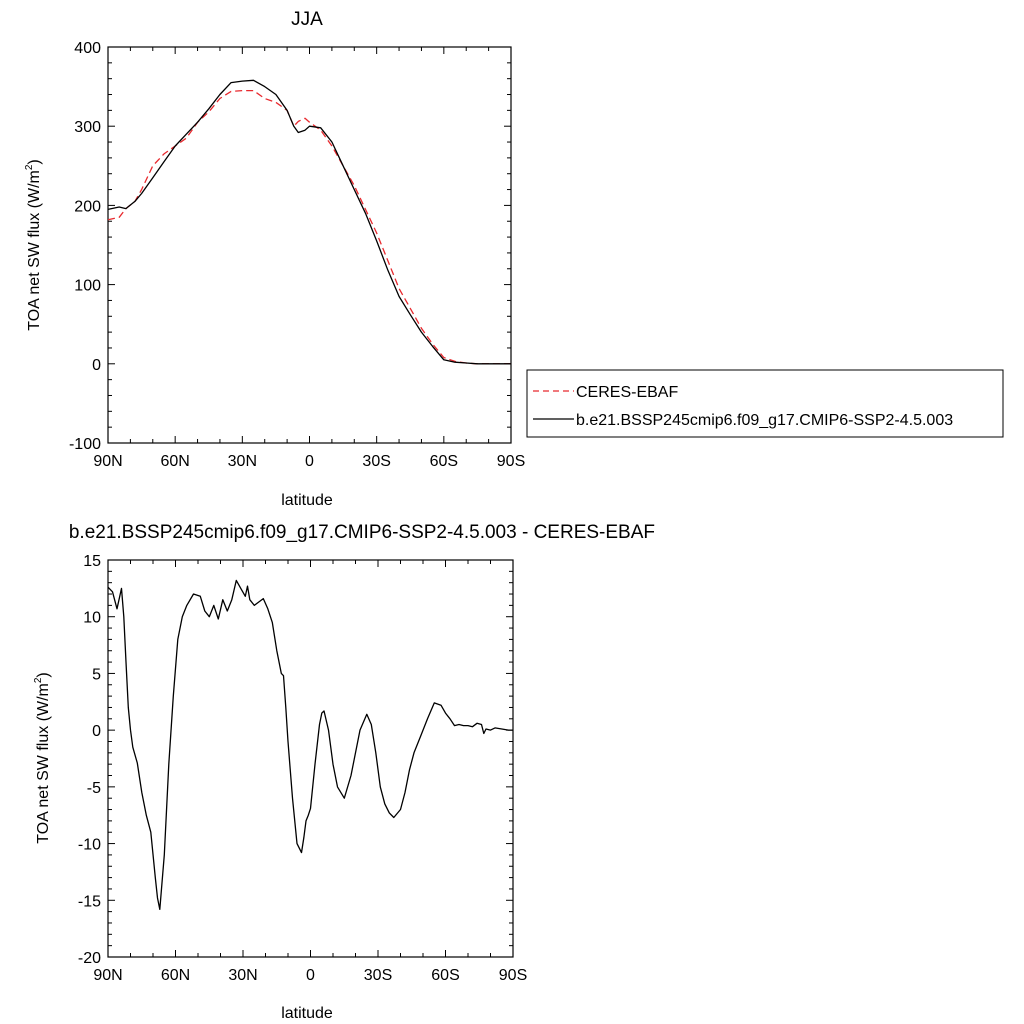 This screenshot has height=1024, width=1024. Describe the element at coordinates (107, 461) in the screenshot. I see `top-xtick-label: 90N` at that location.